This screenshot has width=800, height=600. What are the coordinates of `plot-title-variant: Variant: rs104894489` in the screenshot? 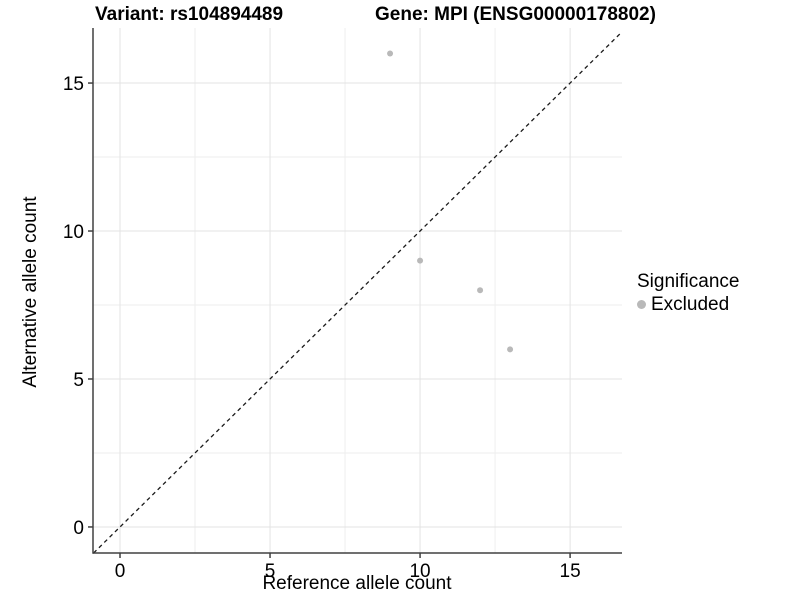 It's located at (189, 14).